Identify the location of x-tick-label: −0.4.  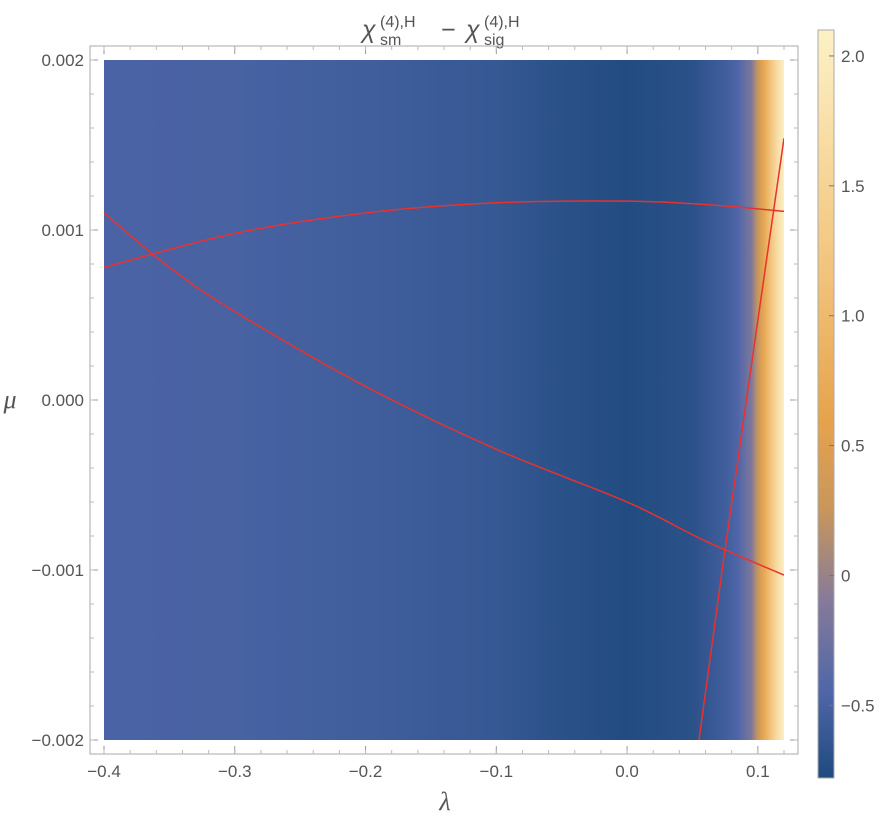
(104, 771).